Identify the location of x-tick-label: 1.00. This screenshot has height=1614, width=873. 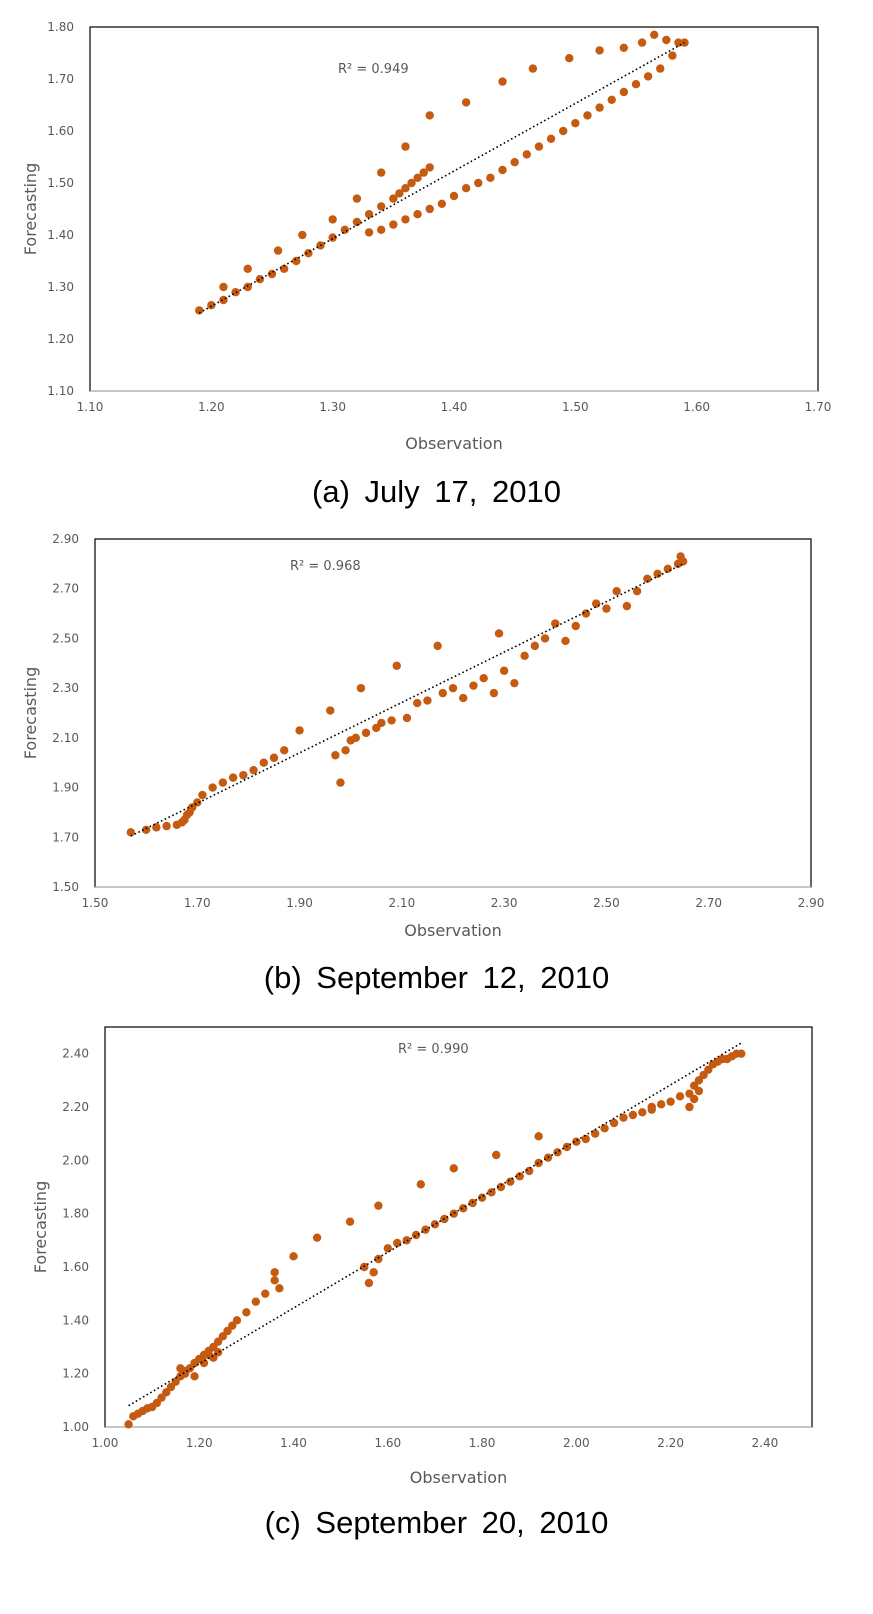
(105, 1443).